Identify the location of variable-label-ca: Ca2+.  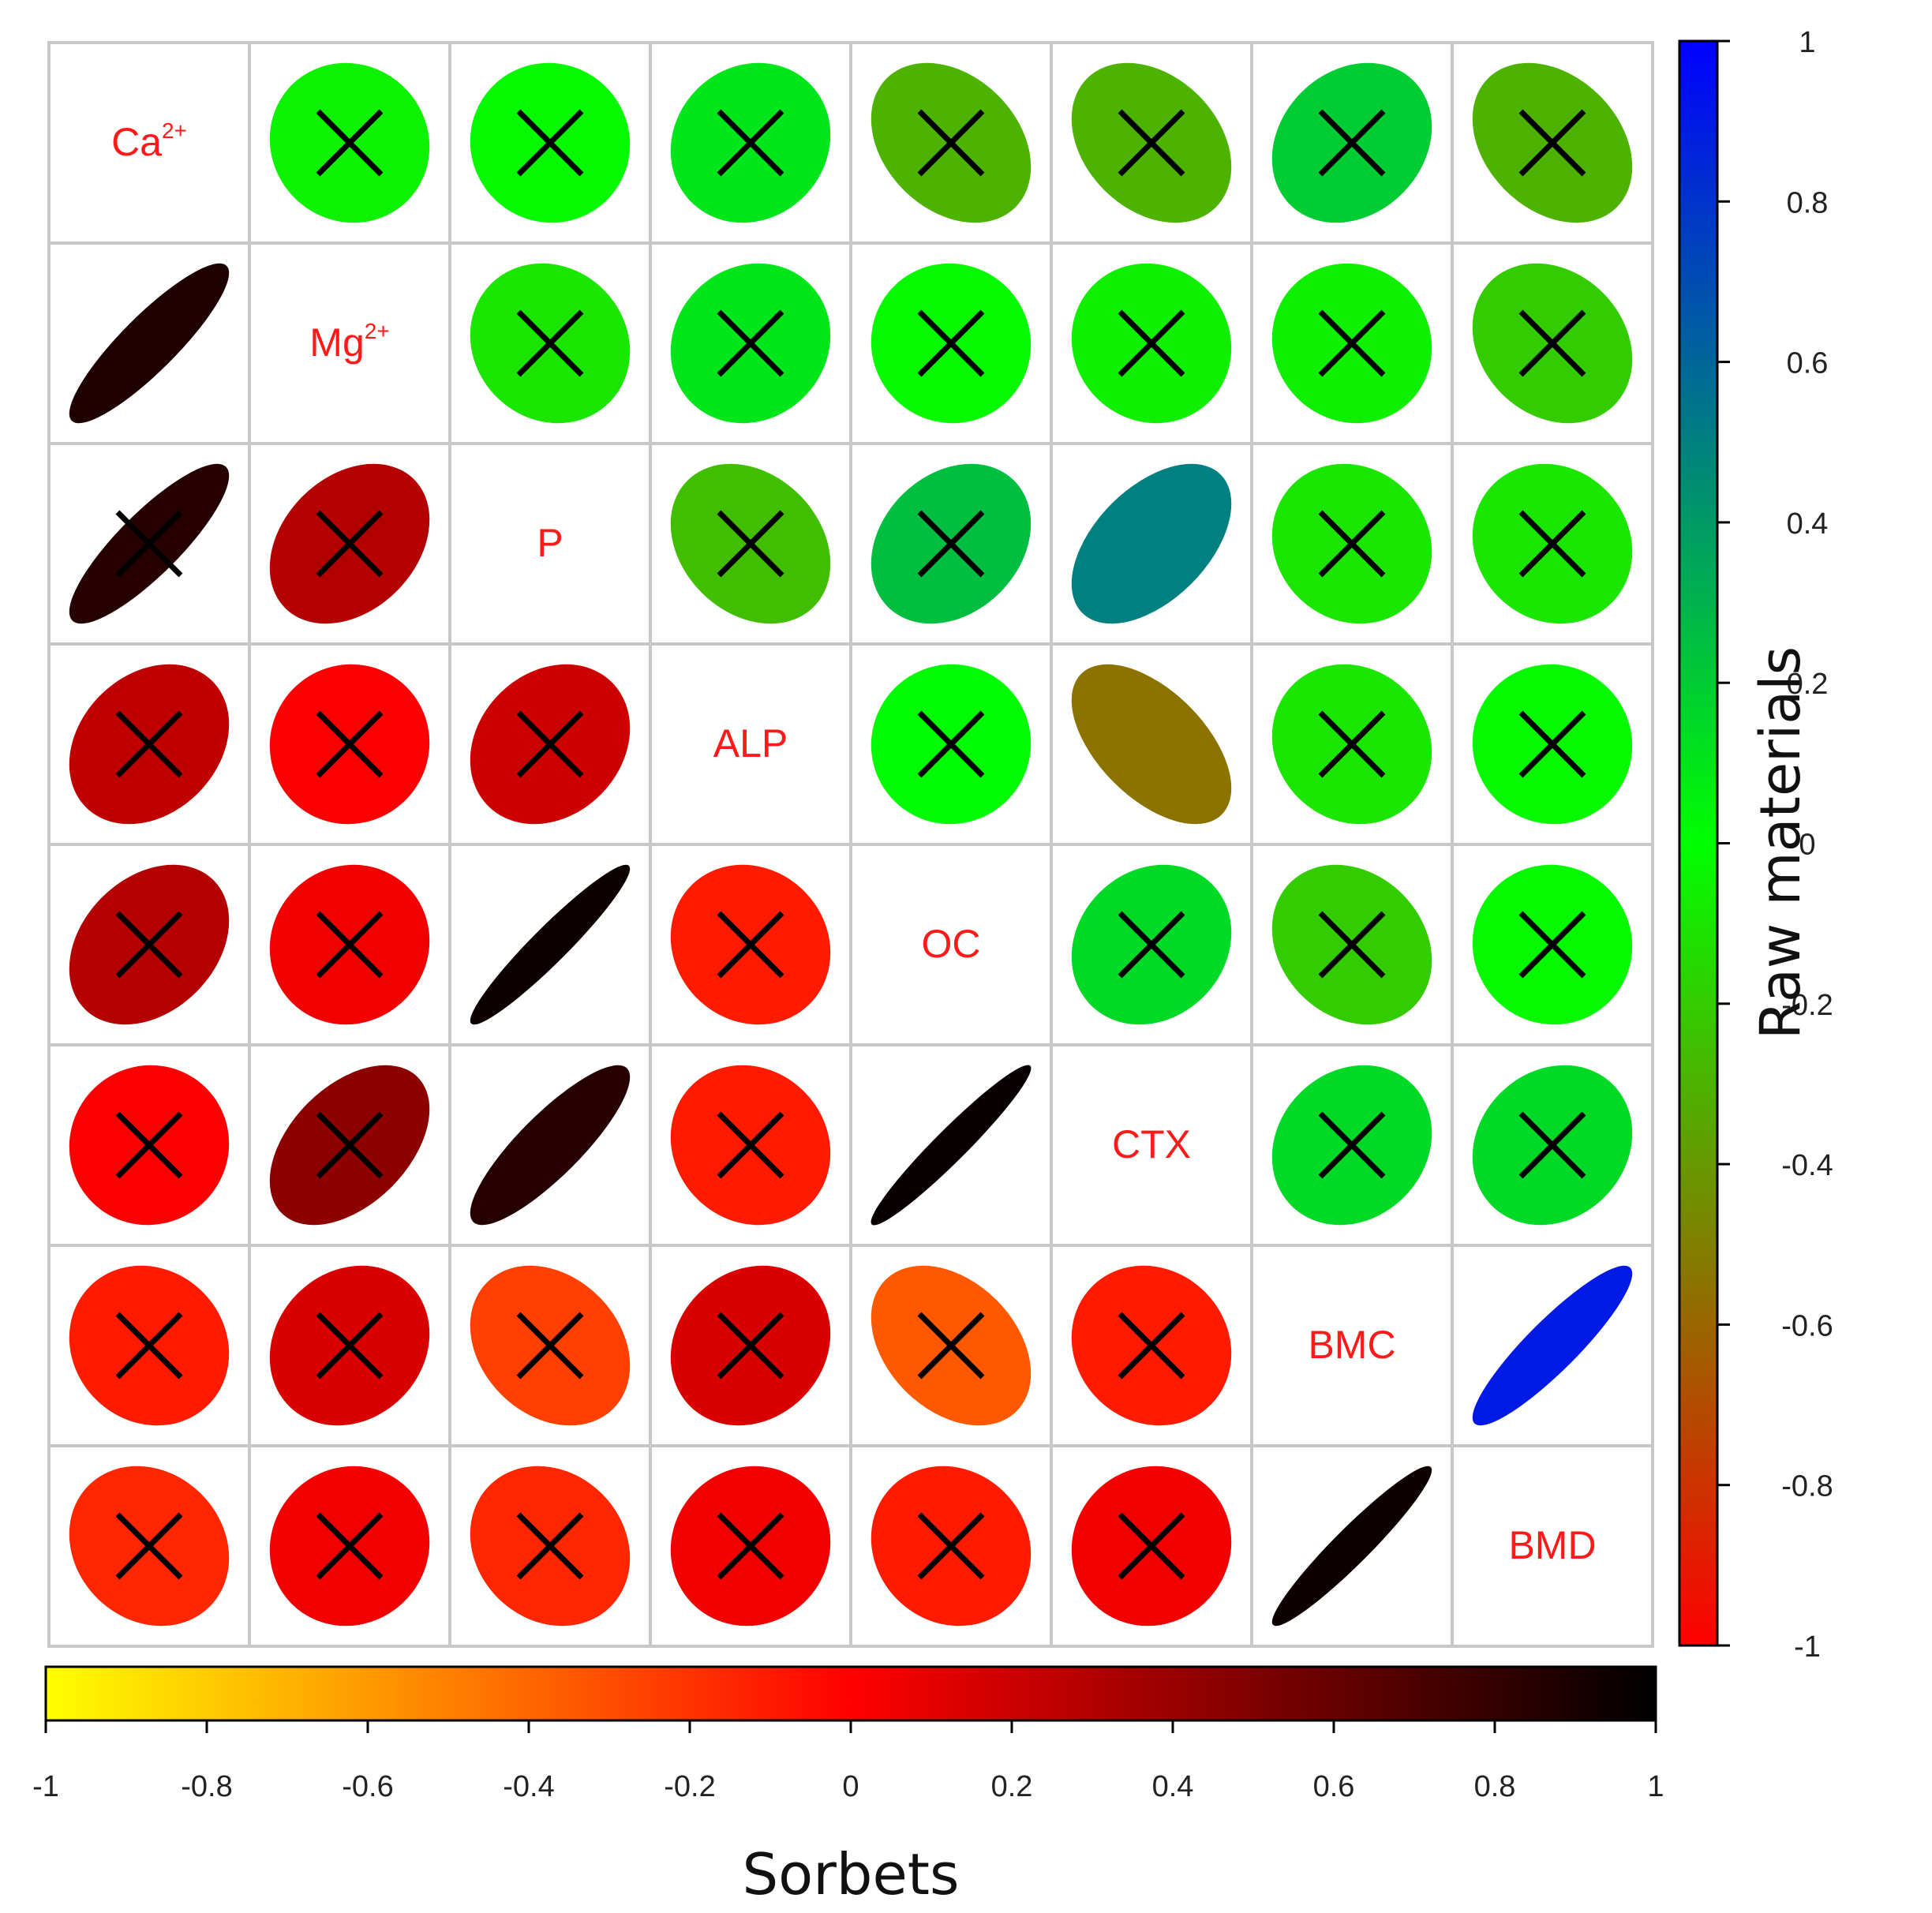
(149, 141).